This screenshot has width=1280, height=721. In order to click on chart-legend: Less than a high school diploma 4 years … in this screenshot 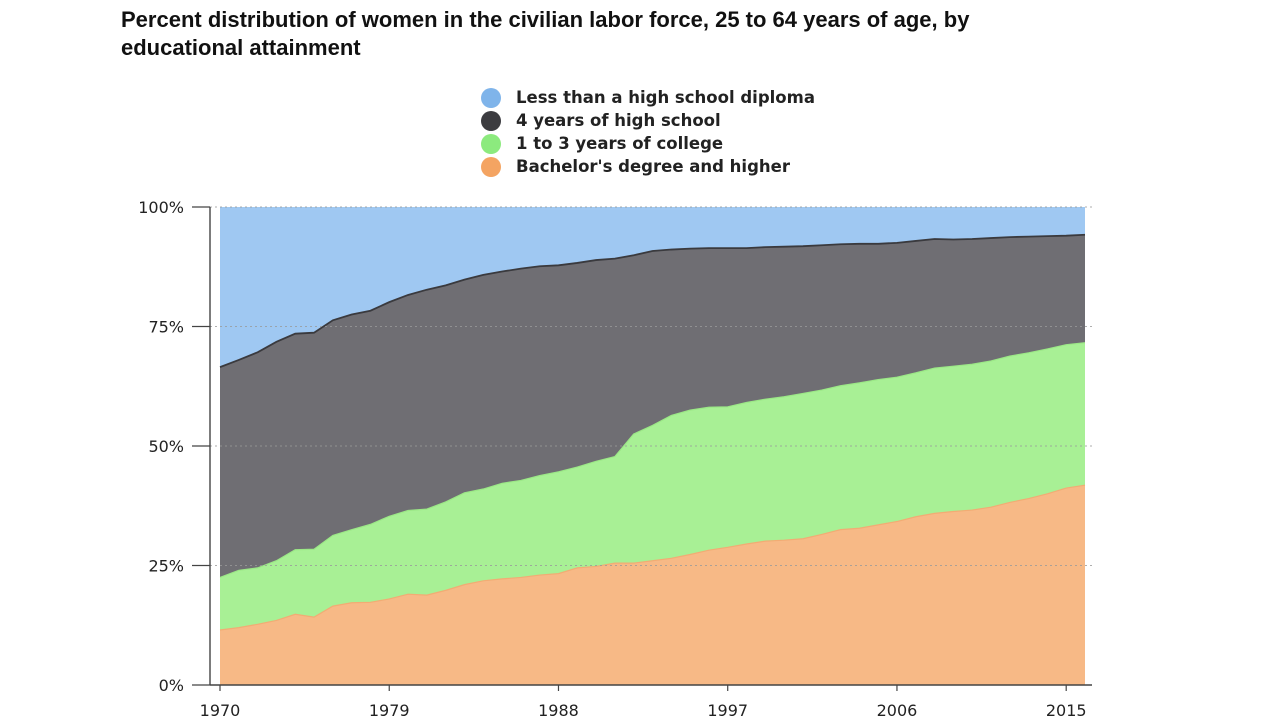, I will do `click(648, 132)`.